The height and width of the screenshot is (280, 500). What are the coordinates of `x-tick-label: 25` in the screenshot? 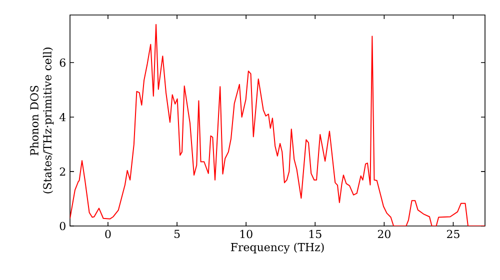 It's located at (453, 234).